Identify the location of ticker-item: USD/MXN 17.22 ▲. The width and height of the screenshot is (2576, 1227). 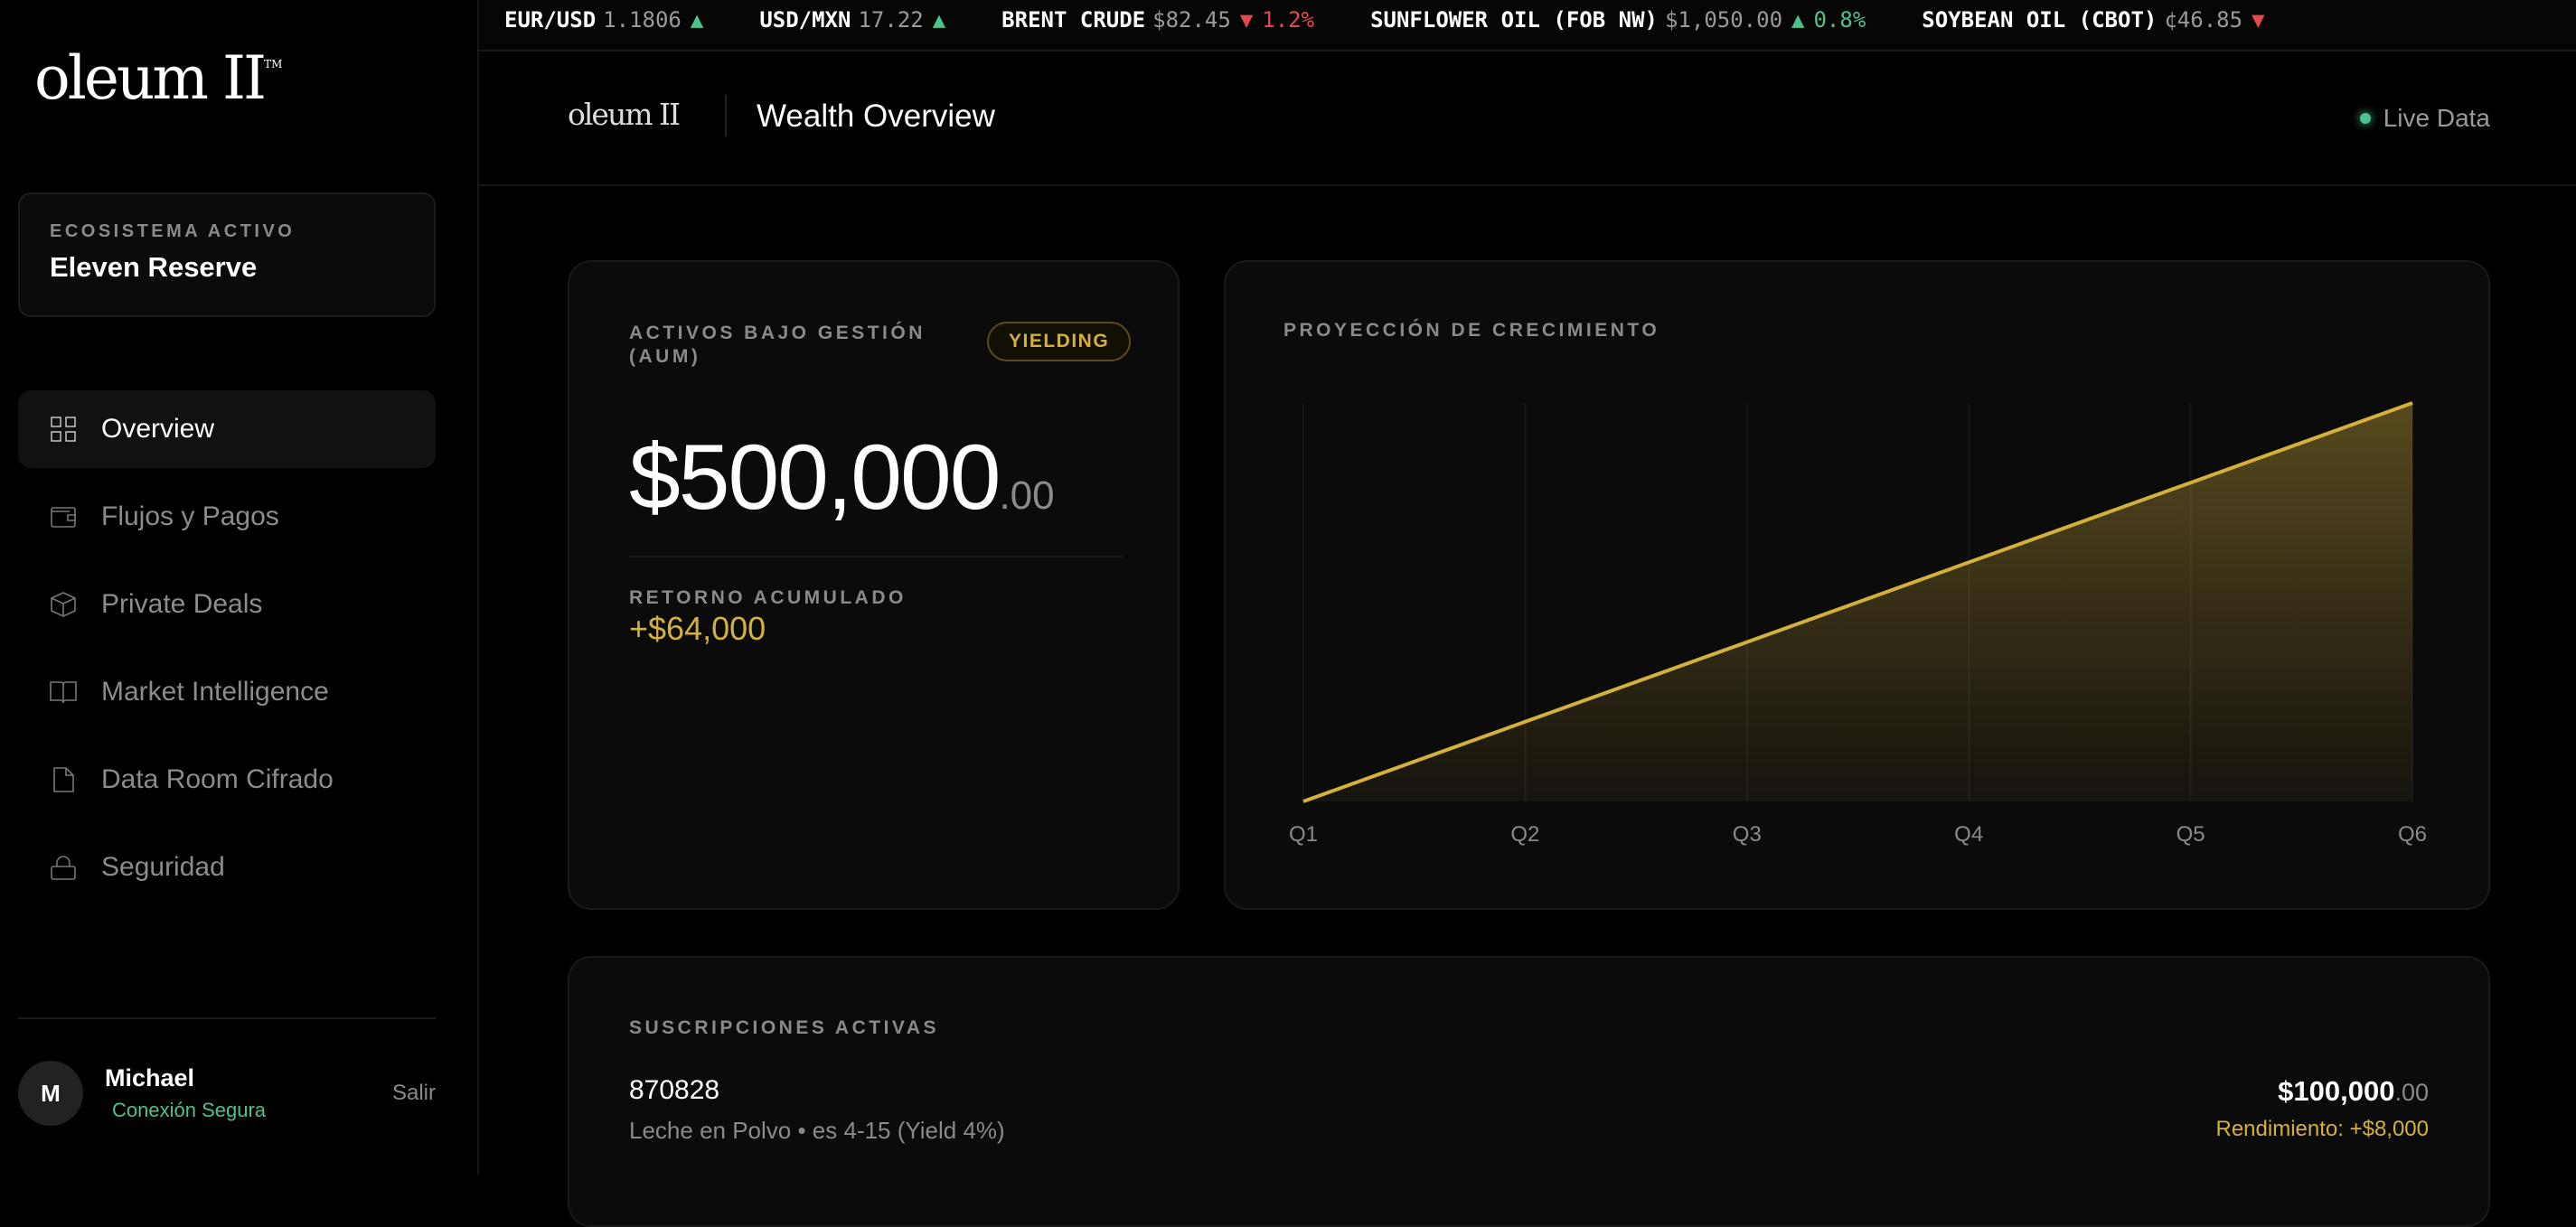
(852, 20).